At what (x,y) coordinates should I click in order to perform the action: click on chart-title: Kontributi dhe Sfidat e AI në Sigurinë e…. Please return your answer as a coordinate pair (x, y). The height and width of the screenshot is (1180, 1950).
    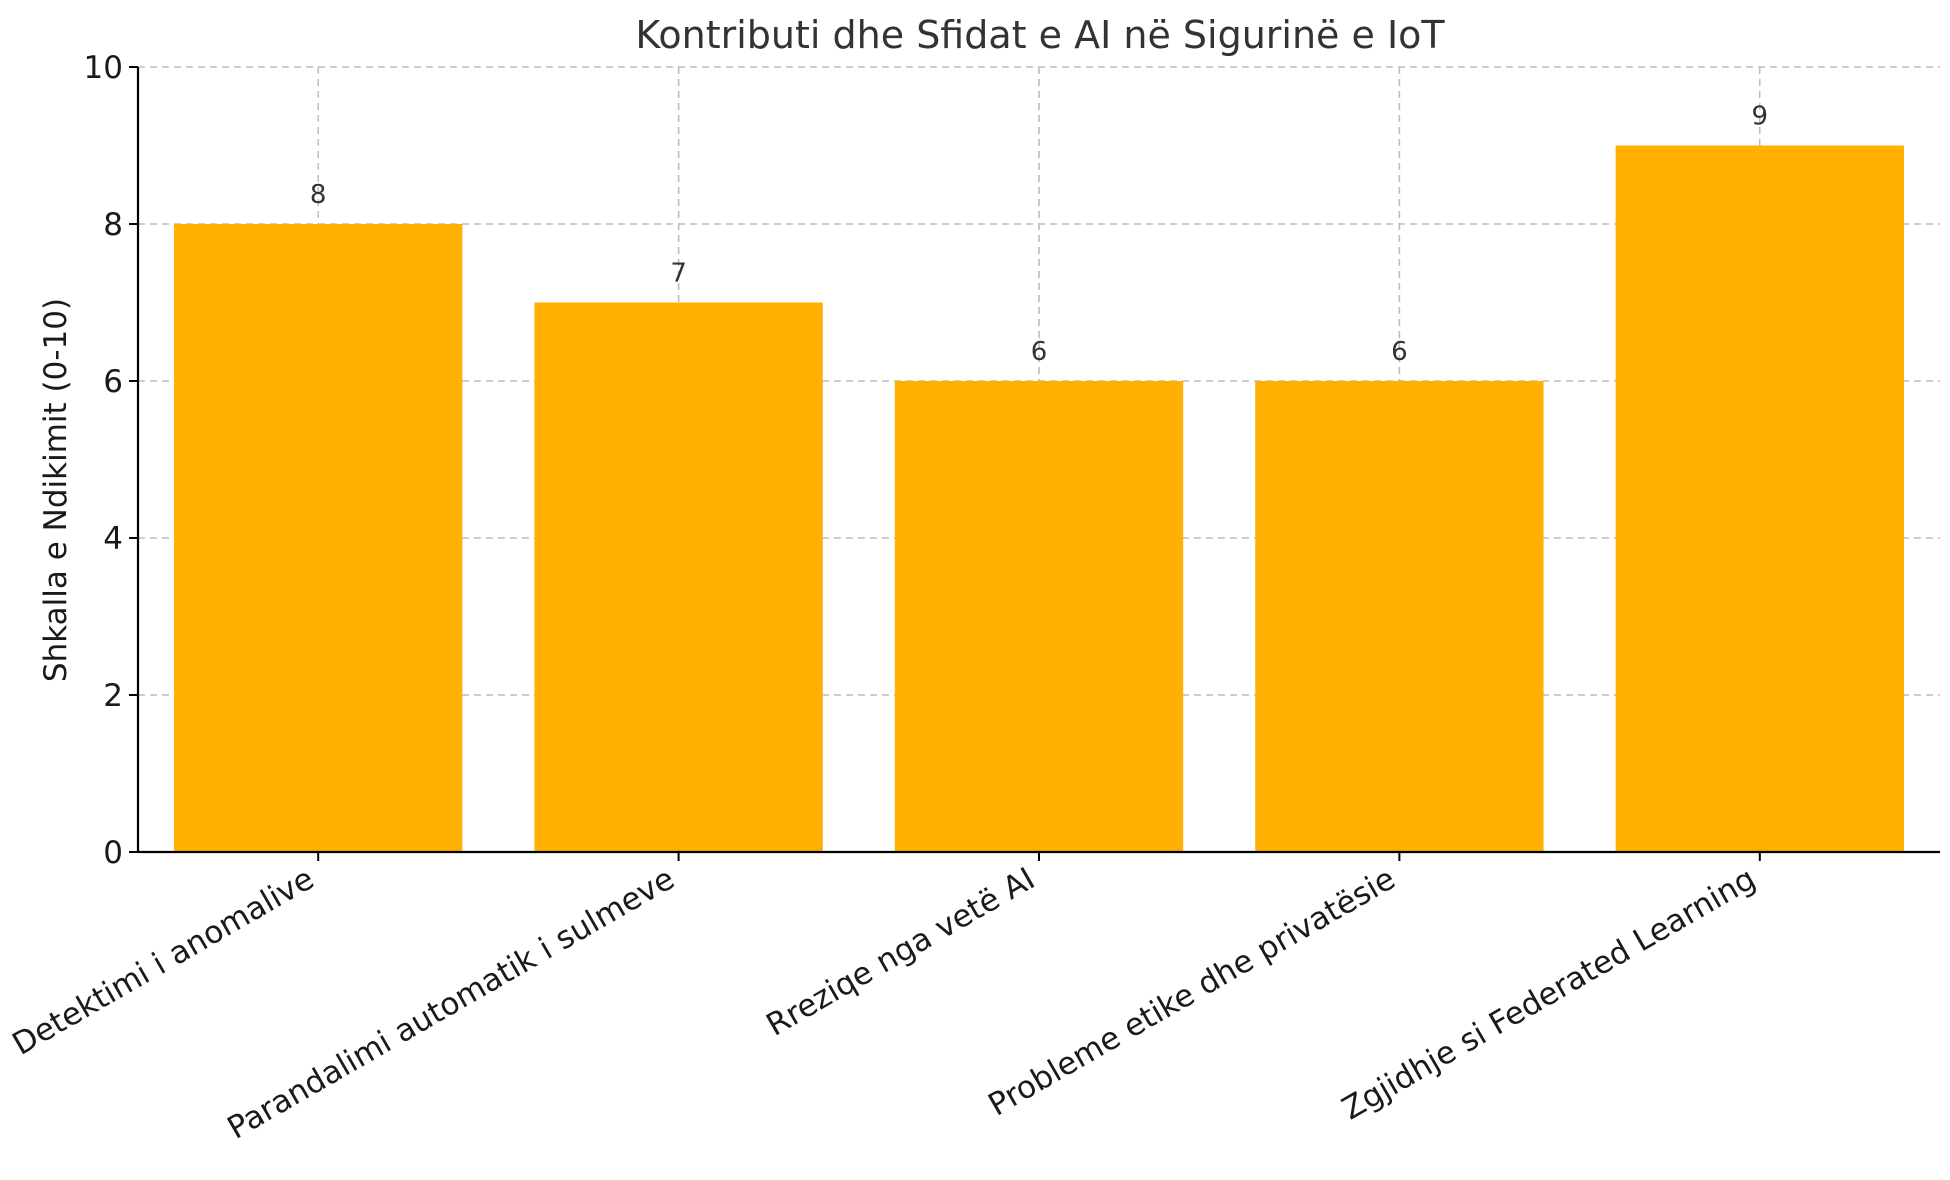
    Looking at the image, I should click on (1040, 35).